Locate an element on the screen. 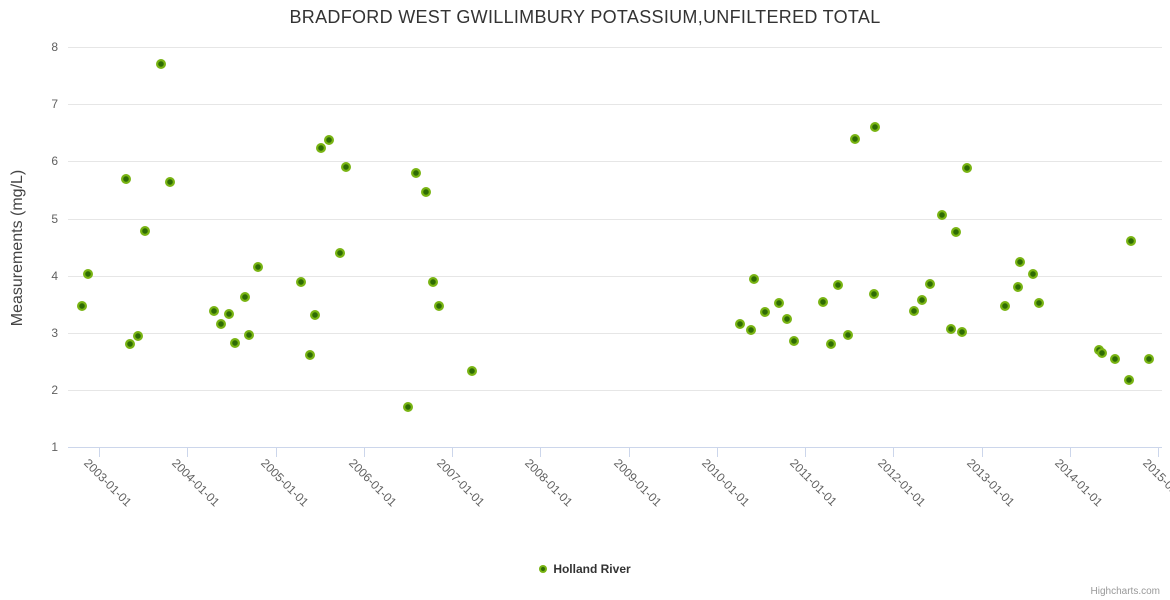 This screenshot has width=1170, height=600. x-axis-tick-label: 2004-01-01 is located at coordinates (196, 483).